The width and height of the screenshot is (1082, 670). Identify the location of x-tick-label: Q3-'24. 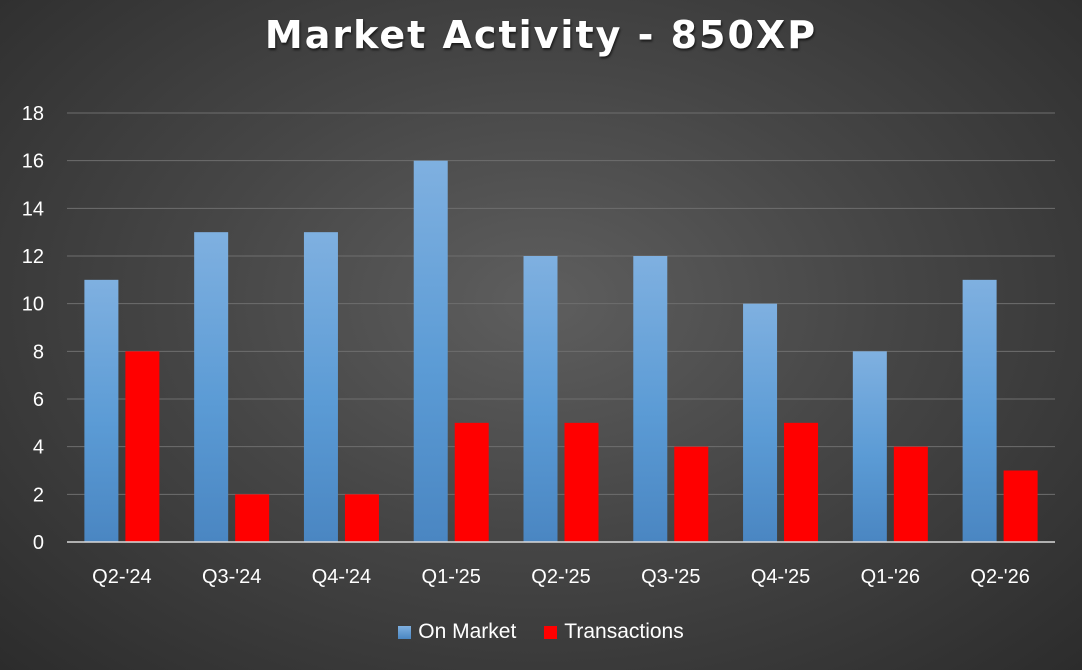
(231, 577).